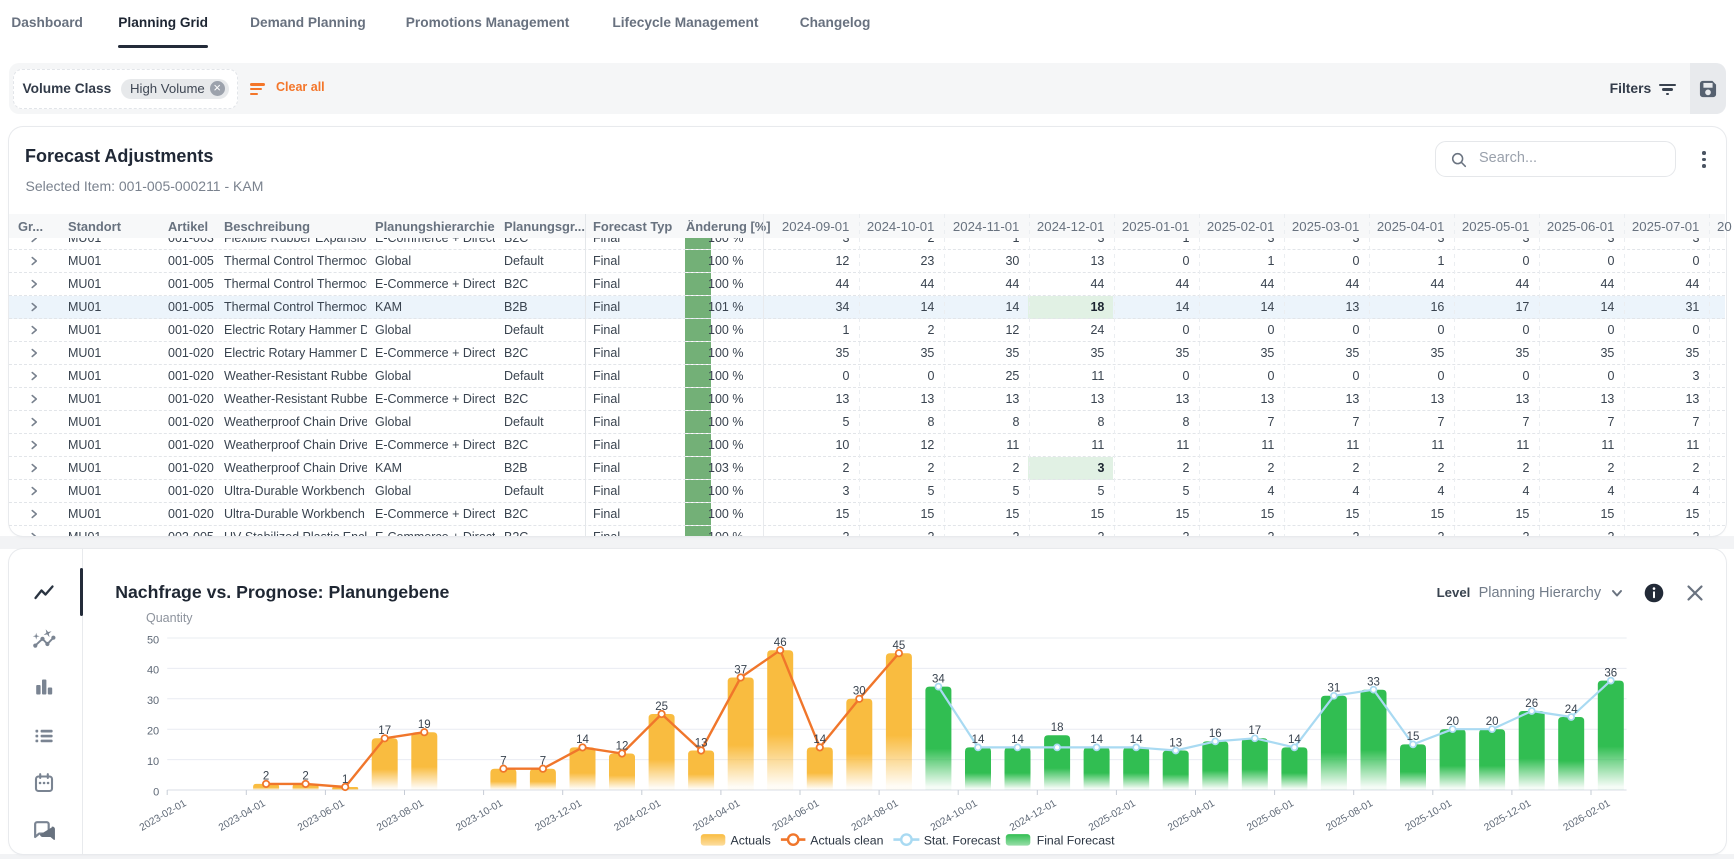 The width and height of the screenshot is (1734, 859). What do you see at coordinates (163, 816) in the screenshot?
I see `svg-text: 2023-02-01` at bounding box center [163, 816].